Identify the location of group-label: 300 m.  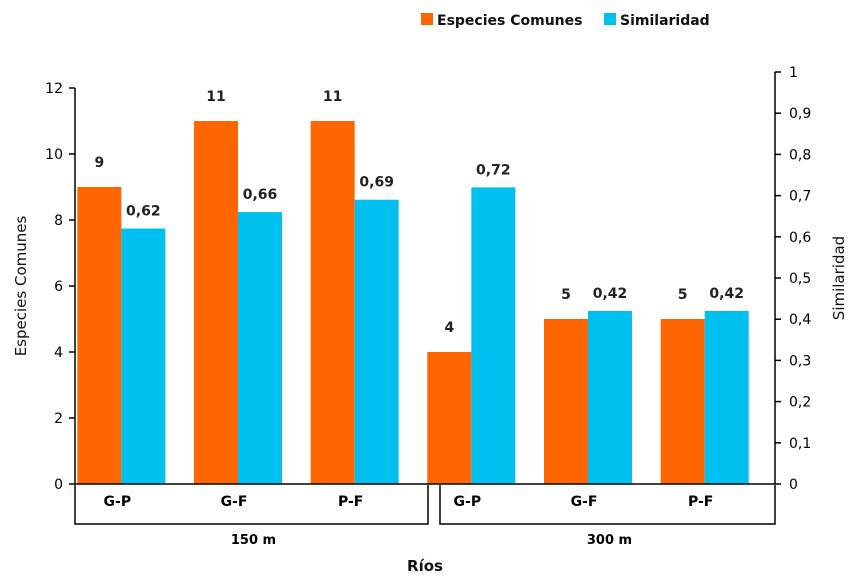
(609, 540).